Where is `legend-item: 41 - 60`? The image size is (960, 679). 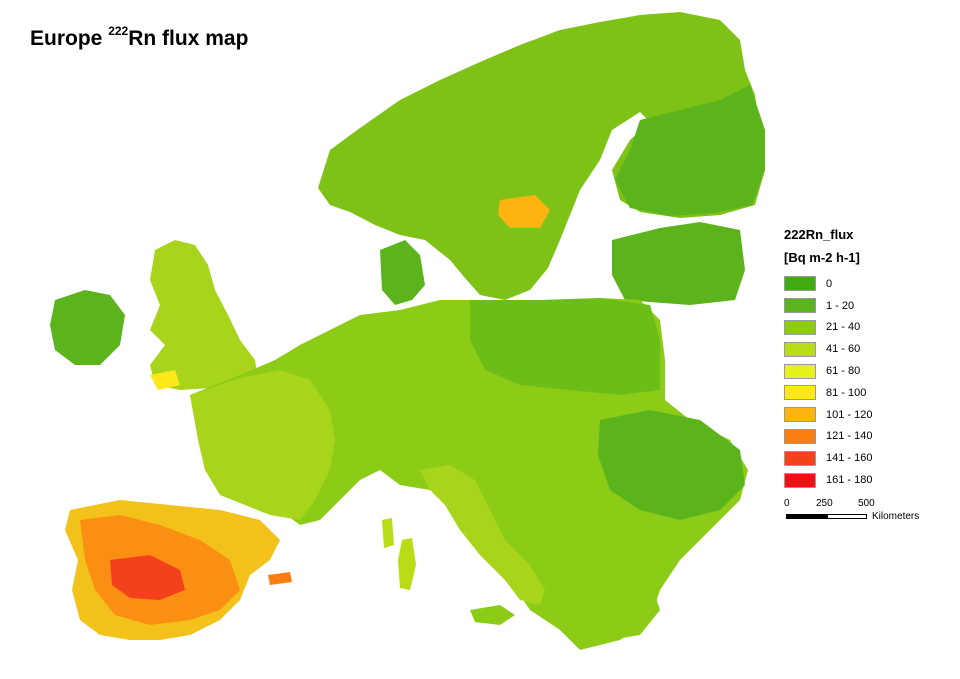
legend-item: 41 - 60 is located at coordinates (859, 349).